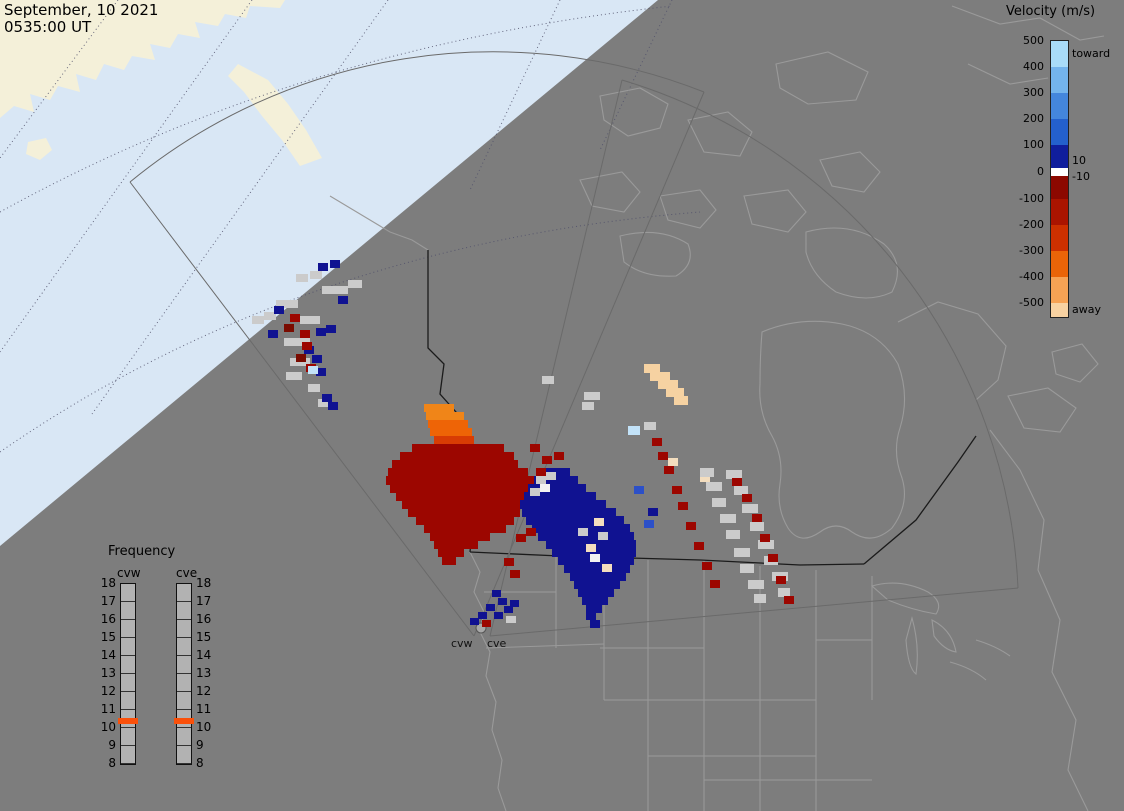 The width and height of the screenshot is (1124, 811). What do you see at coordinates (1033, 144) in the screenshot?
I see `velocity-tick-label: 100` at bounding box center [1033, 144].